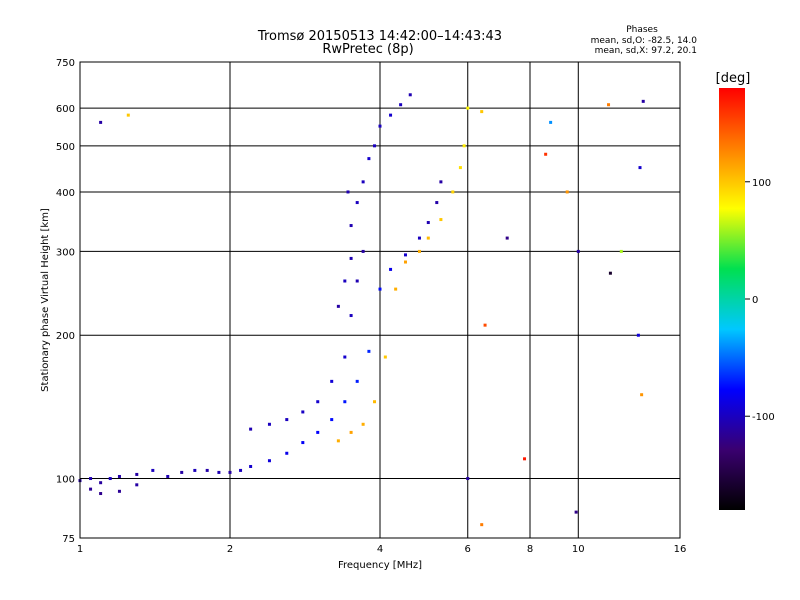  What do you see at coordinates (65, 480) in the screenshot?
I see `y-tick-label: 100` at bounding box center [65, 480].